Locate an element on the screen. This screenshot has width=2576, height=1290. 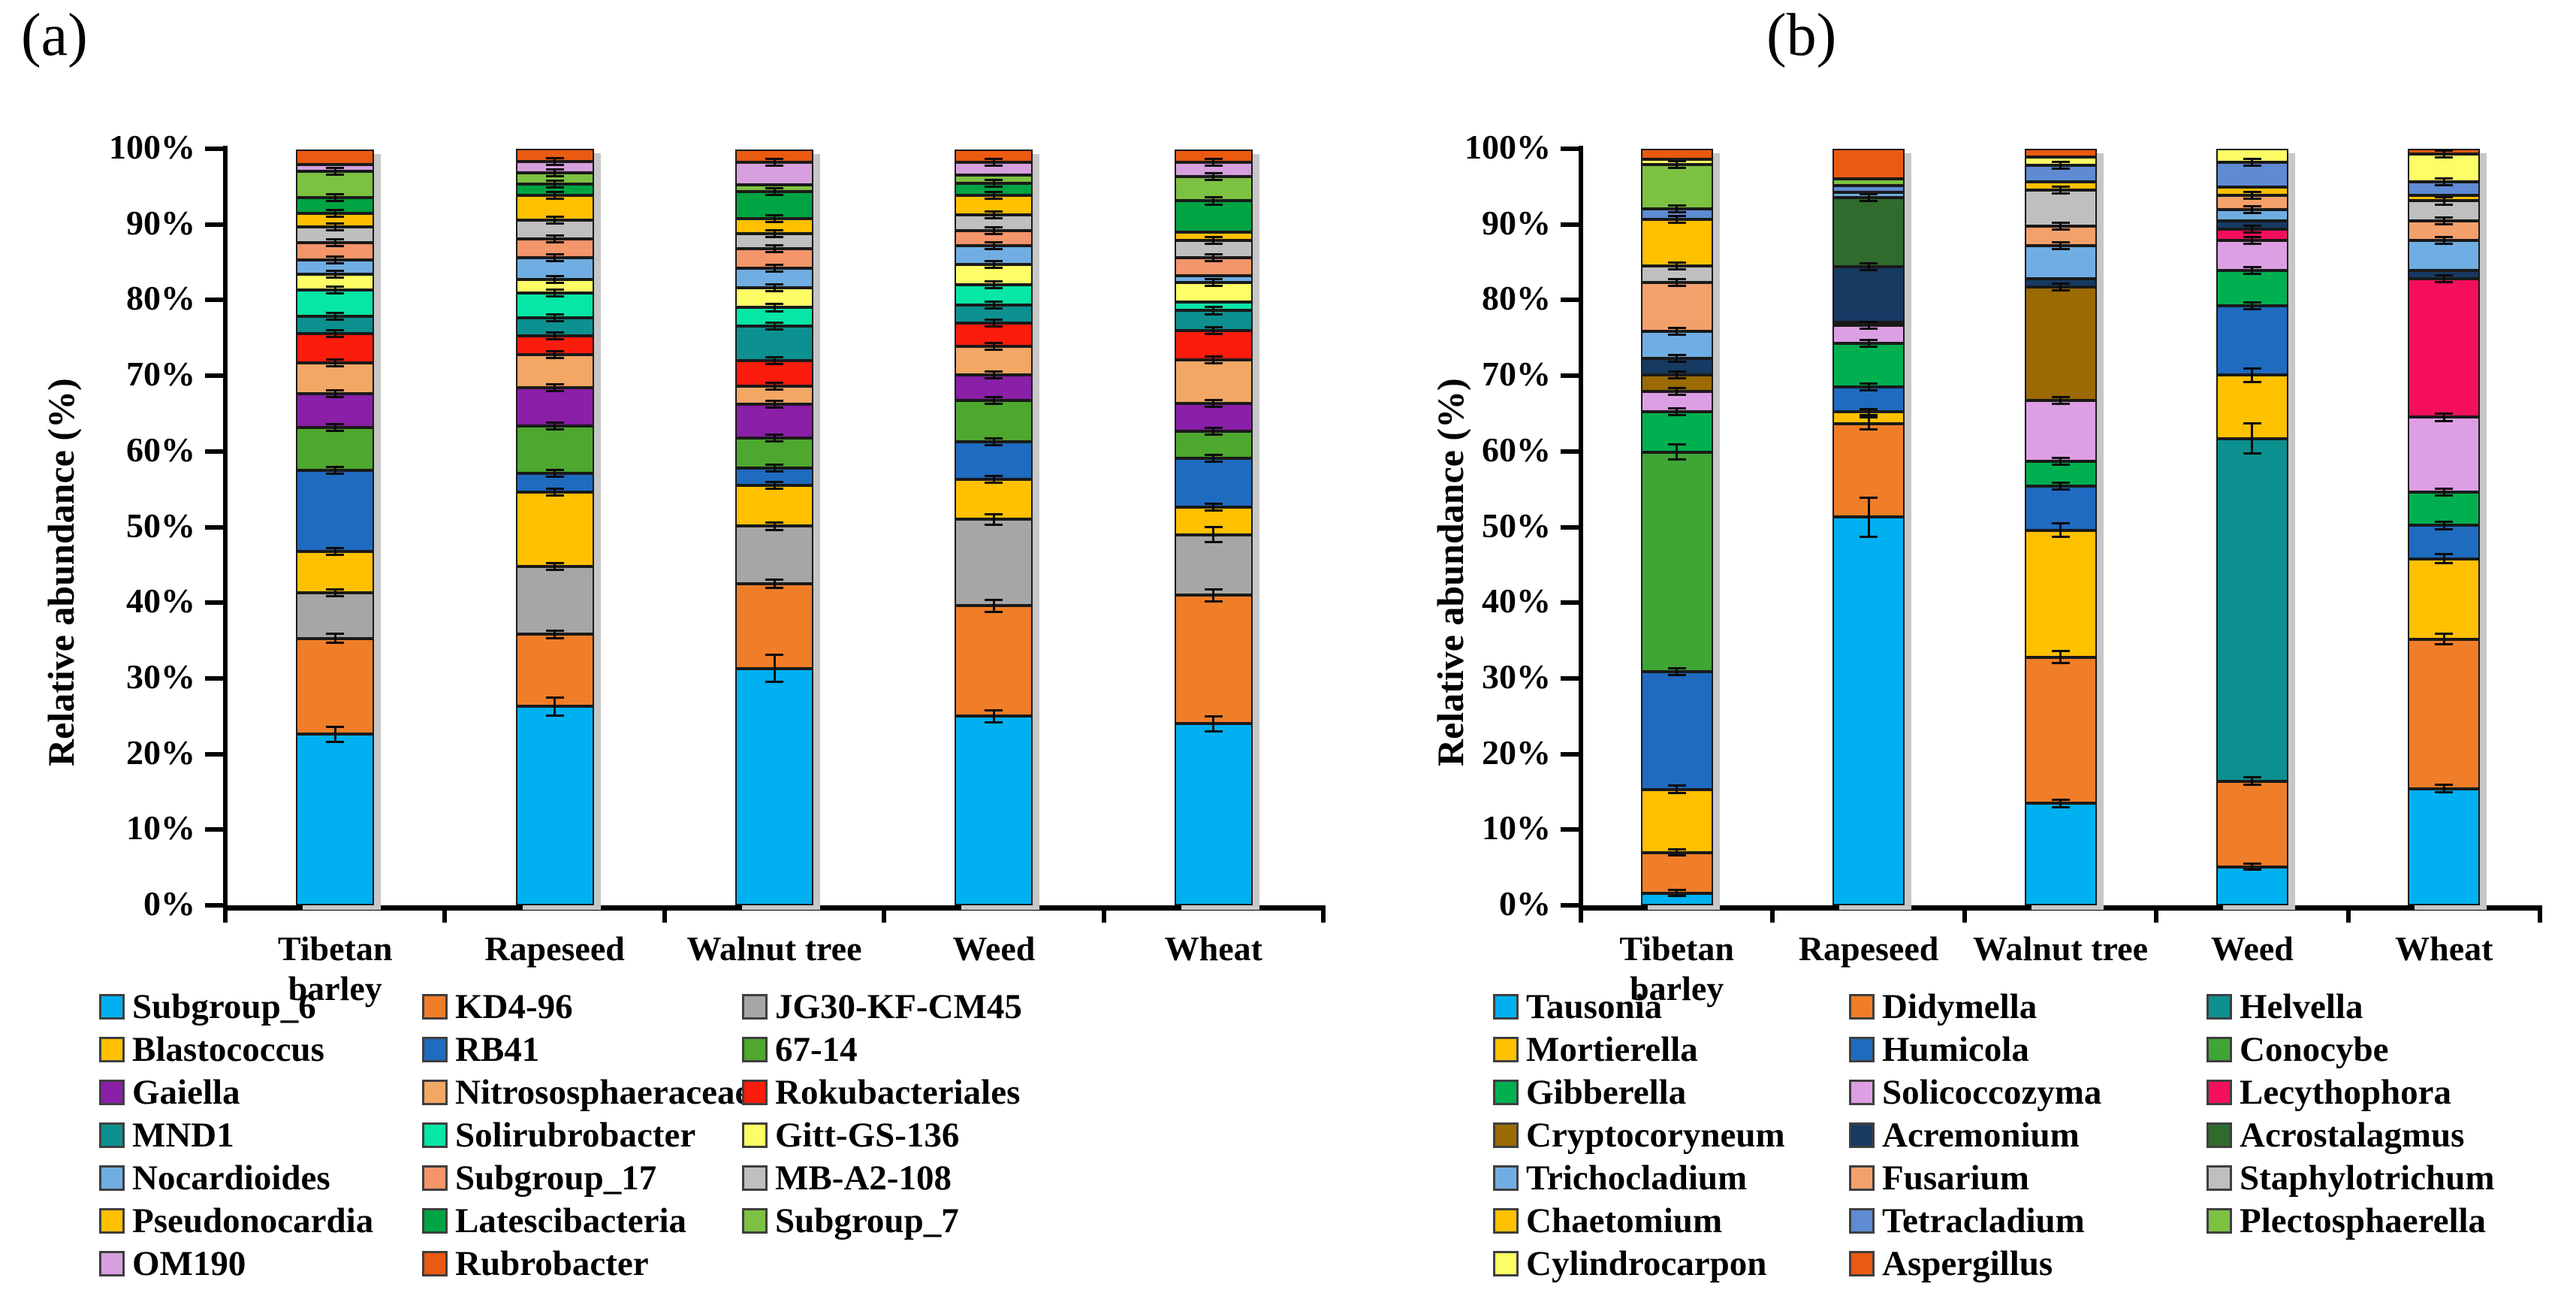
legend-swatch-Mortierella is located at coordinates (1506, 1049).